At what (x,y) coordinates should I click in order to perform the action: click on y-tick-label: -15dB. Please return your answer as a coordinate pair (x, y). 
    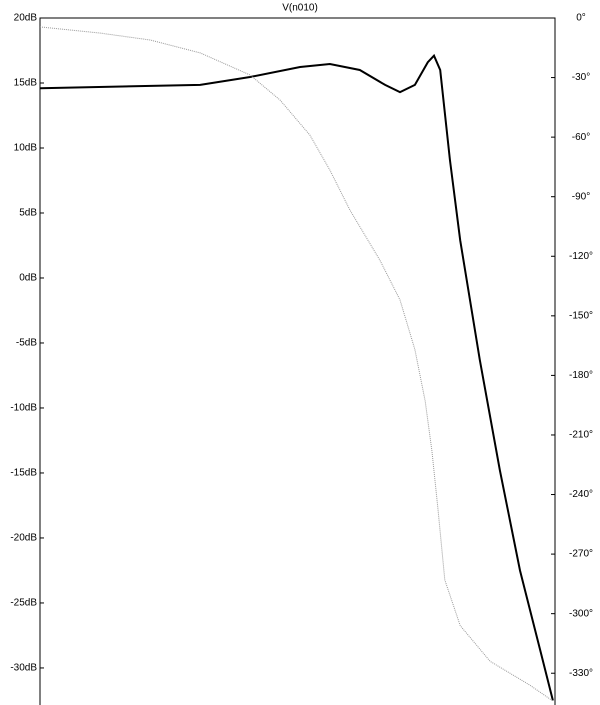
    Looking at the image, I should click on (23, 473).